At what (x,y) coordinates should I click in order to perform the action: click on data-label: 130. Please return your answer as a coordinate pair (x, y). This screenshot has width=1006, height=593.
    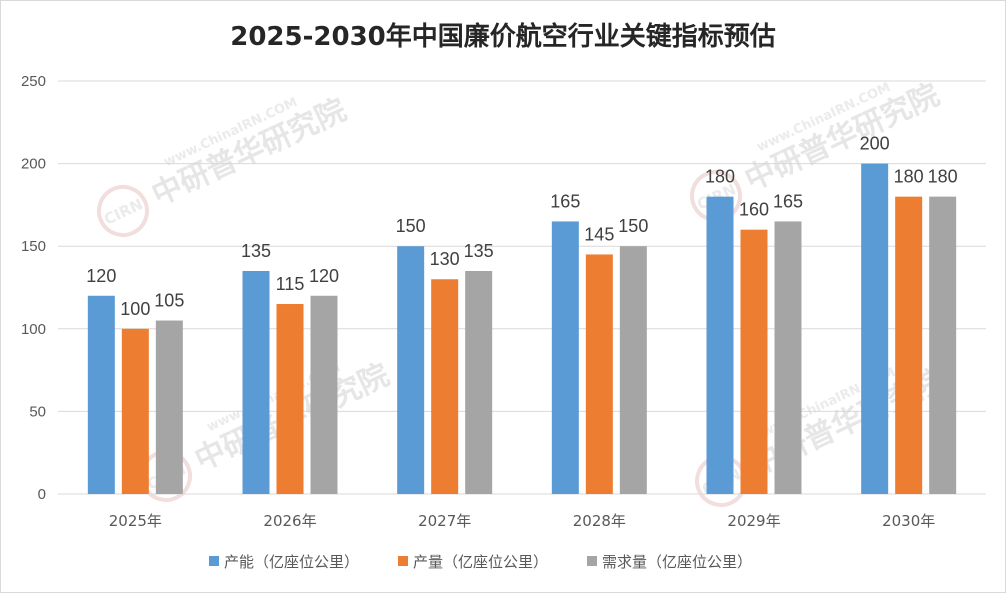
    Looking at the image, I should click on (445, 259).